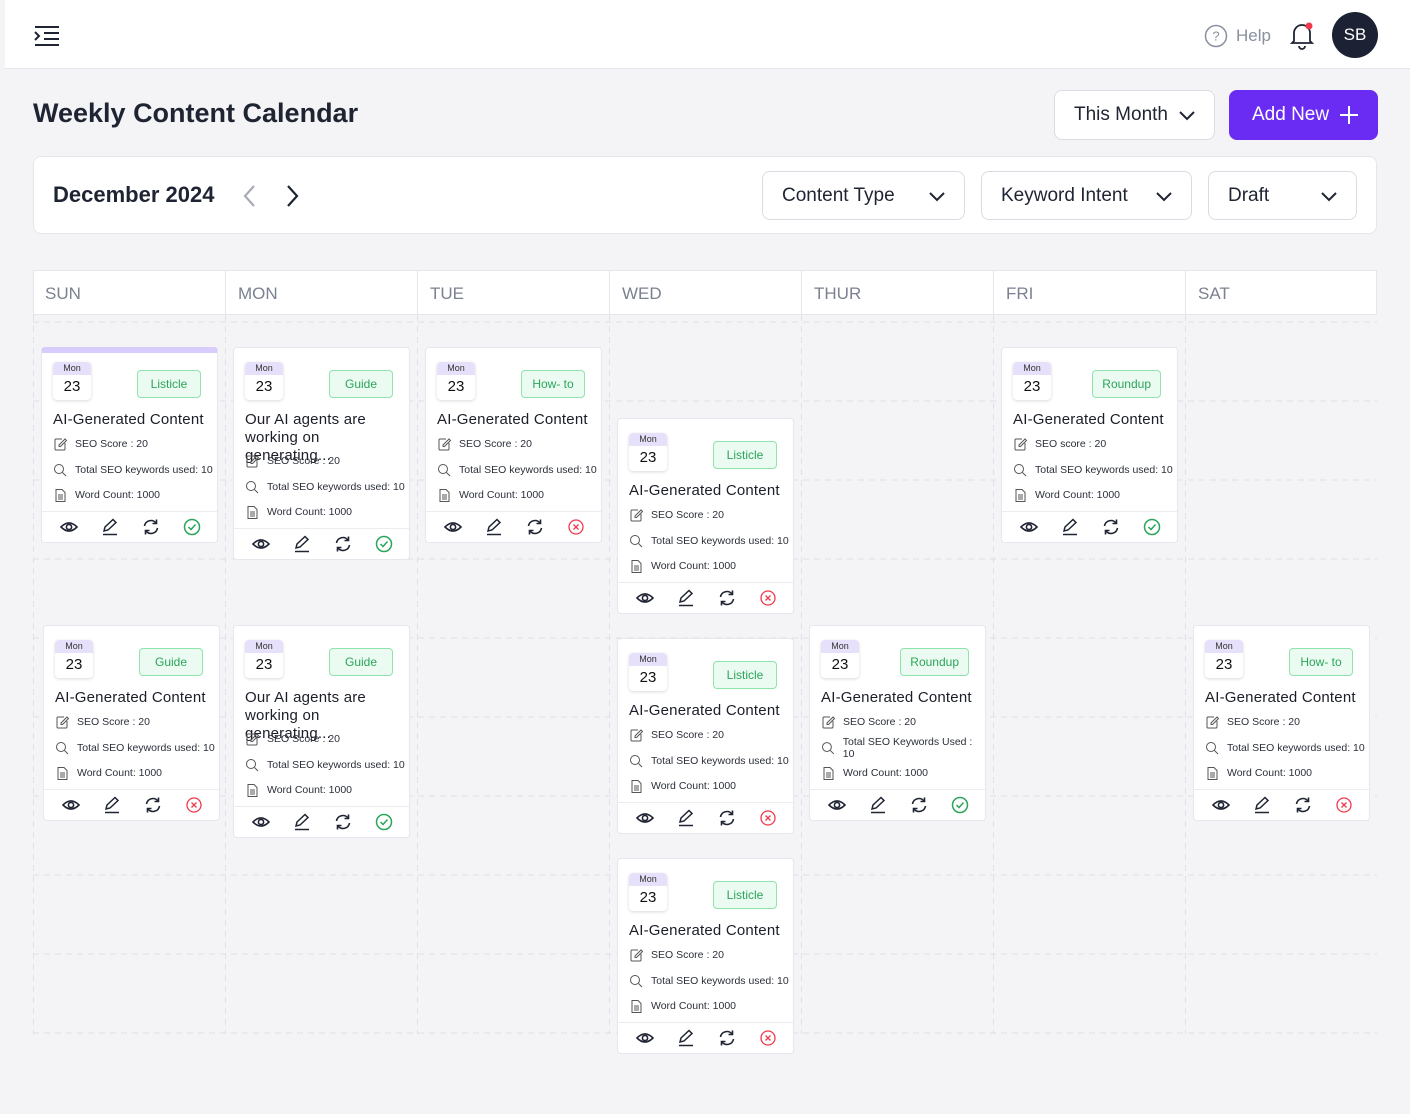  Describe the element at coordinates (1253, 35) in the screenshot. I see `help-link: Help` at that location.